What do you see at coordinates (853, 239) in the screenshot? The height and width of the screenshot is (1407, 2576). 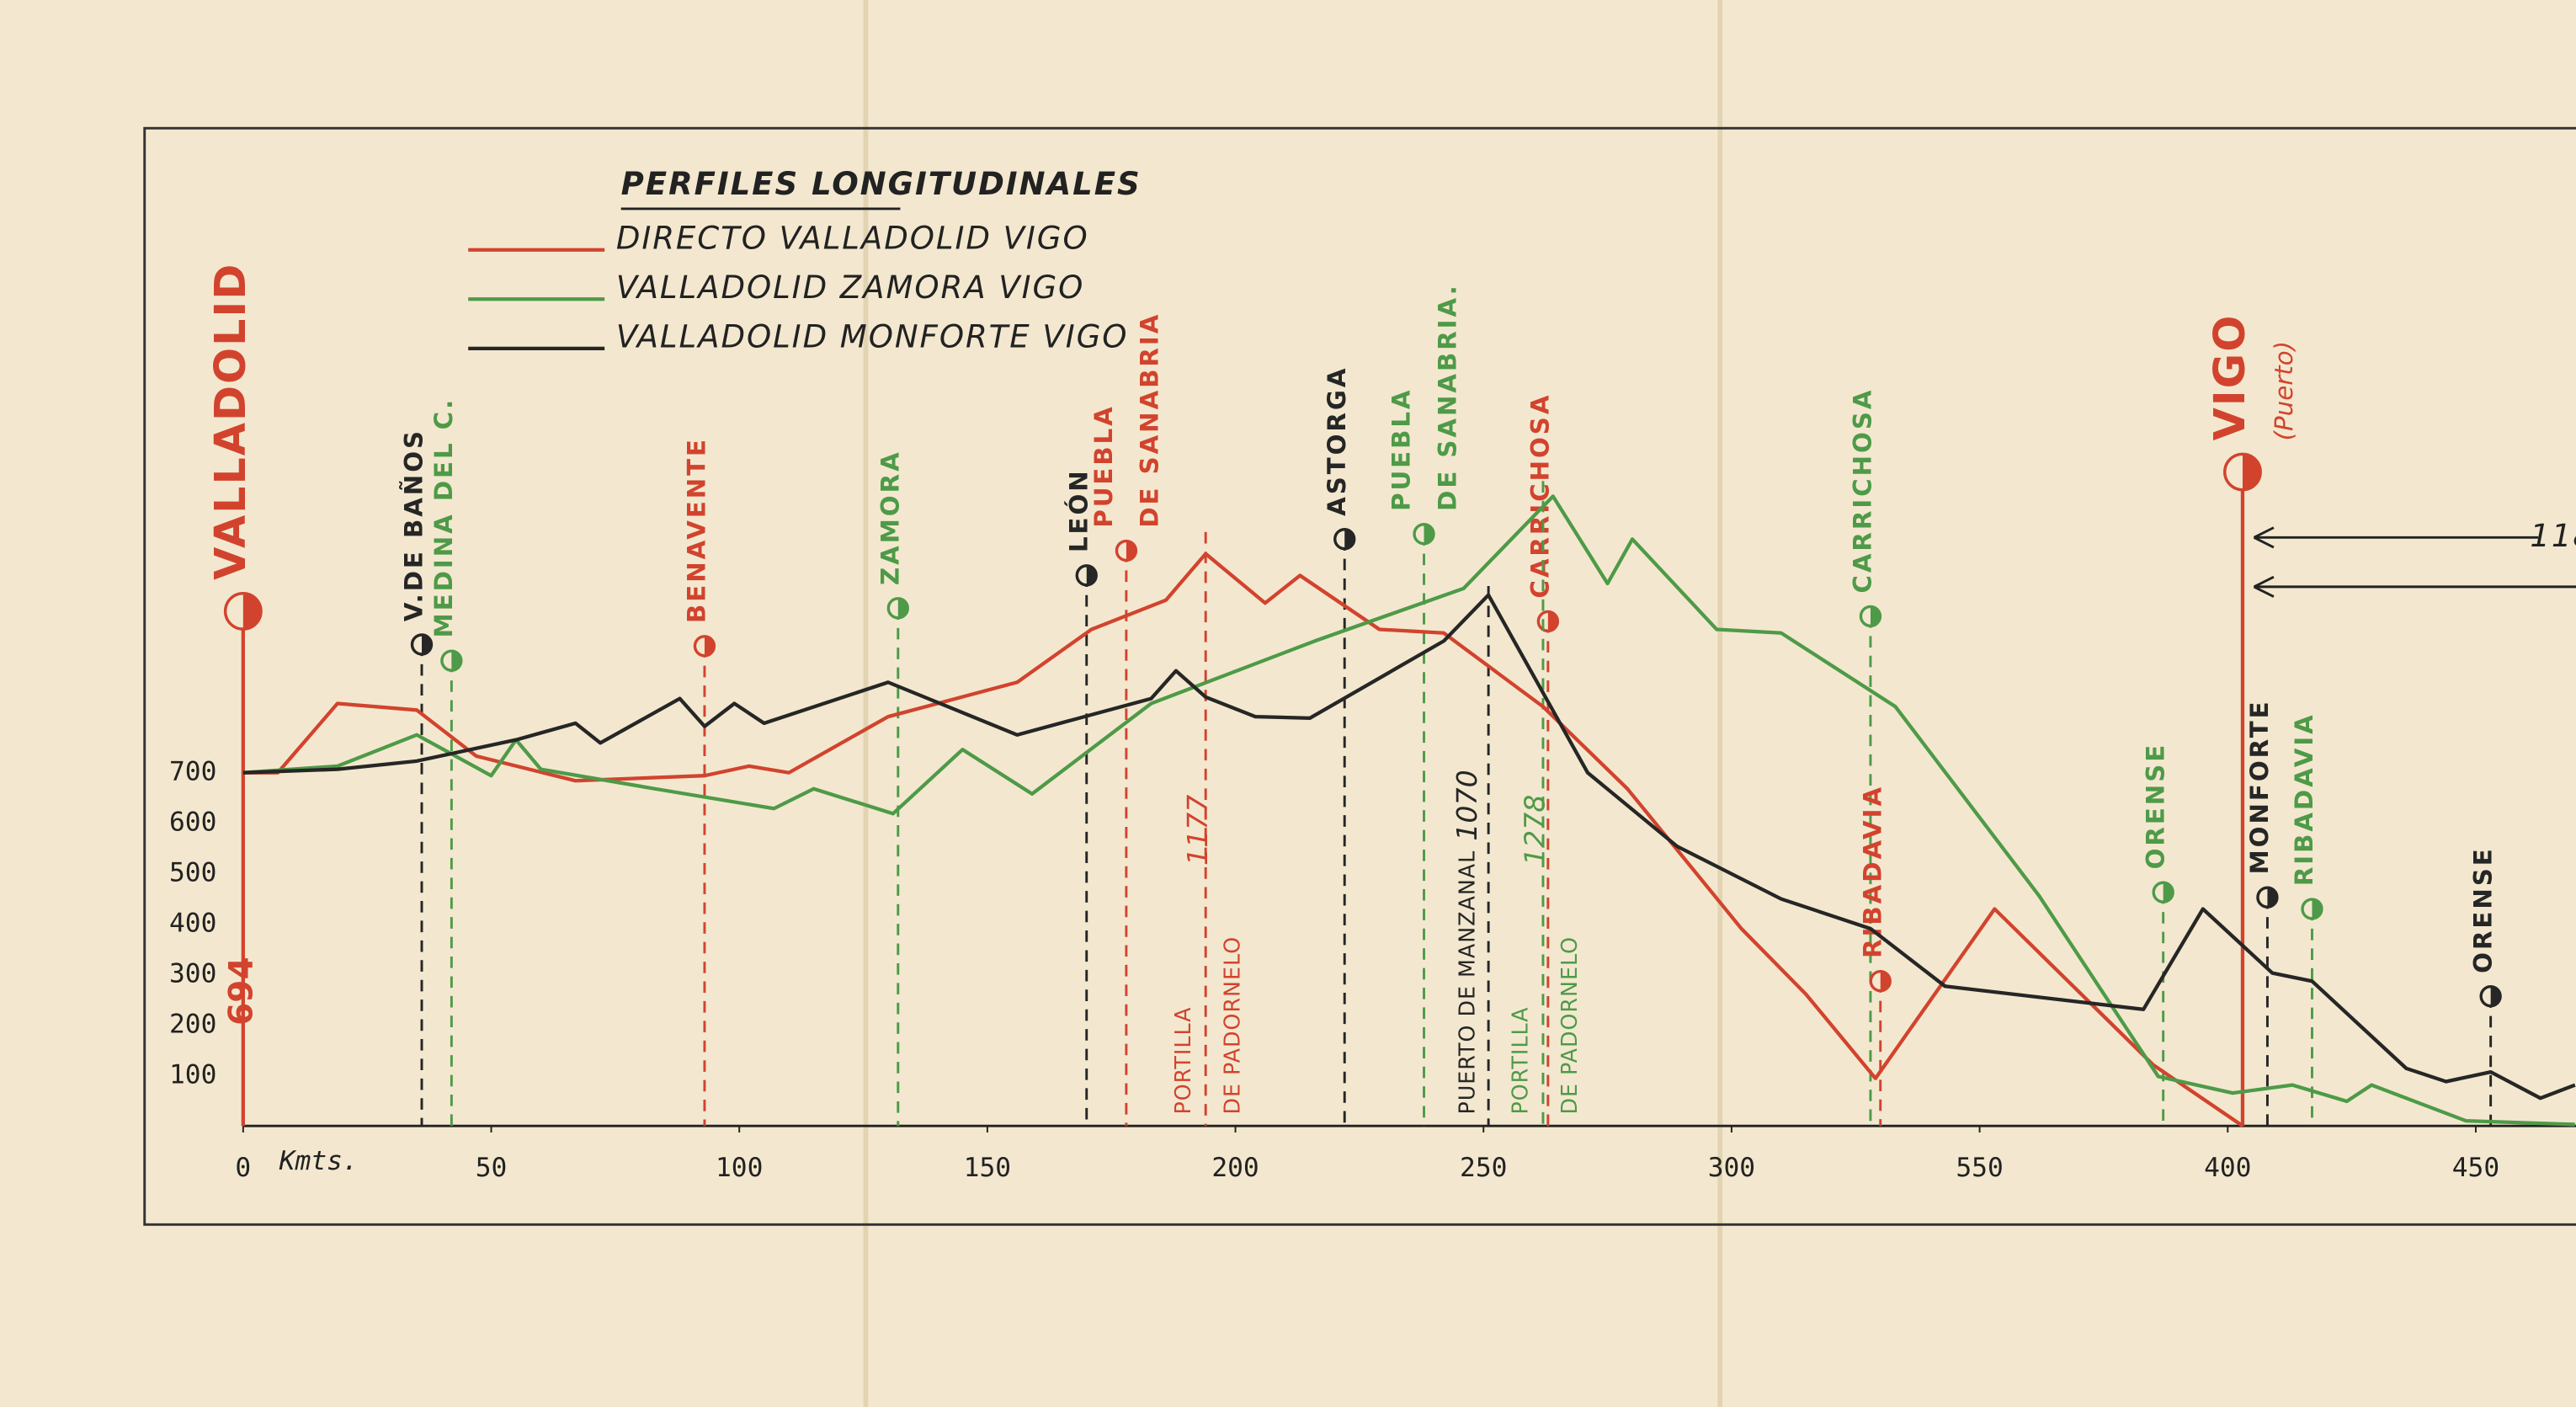 I see `legend-label: DIRECTO VALLADOLID VIGO` at bounding box center [853, 239].